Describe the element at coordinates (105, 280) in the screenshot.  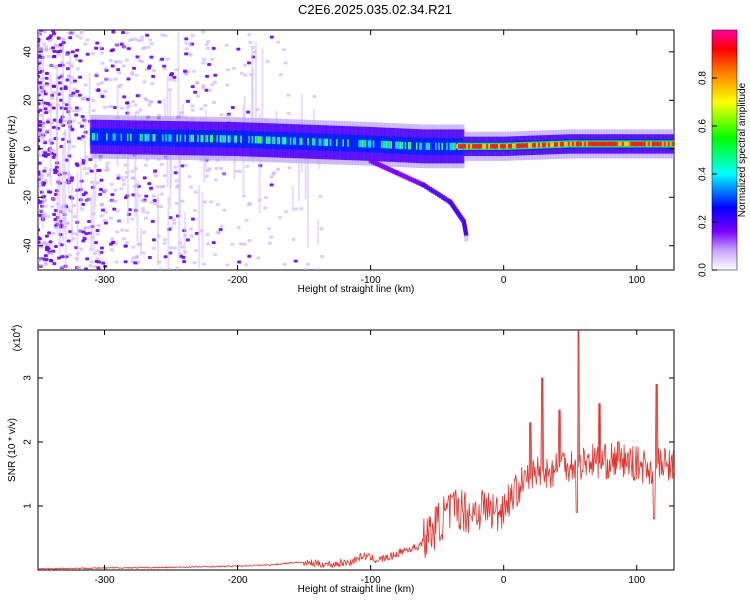
I see `spectrogram-x-tick-label: -300` at that location.